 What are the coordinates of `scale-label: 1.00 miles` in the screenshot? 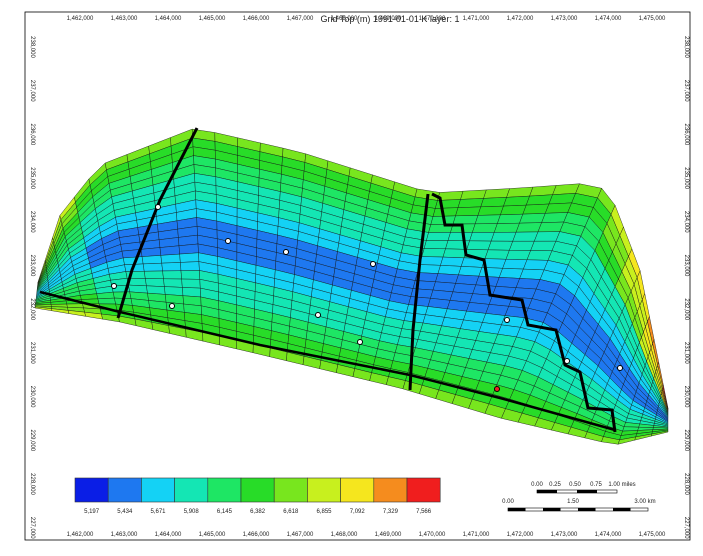 It's located at (621, 485).